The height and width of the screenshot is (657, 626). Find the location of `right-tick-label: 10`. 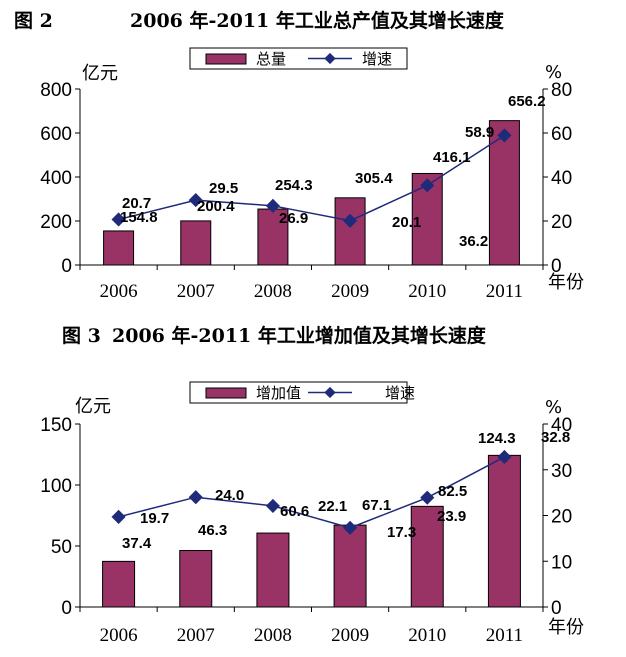

right-tick-label: 10 is located at coordinates (561, 562).